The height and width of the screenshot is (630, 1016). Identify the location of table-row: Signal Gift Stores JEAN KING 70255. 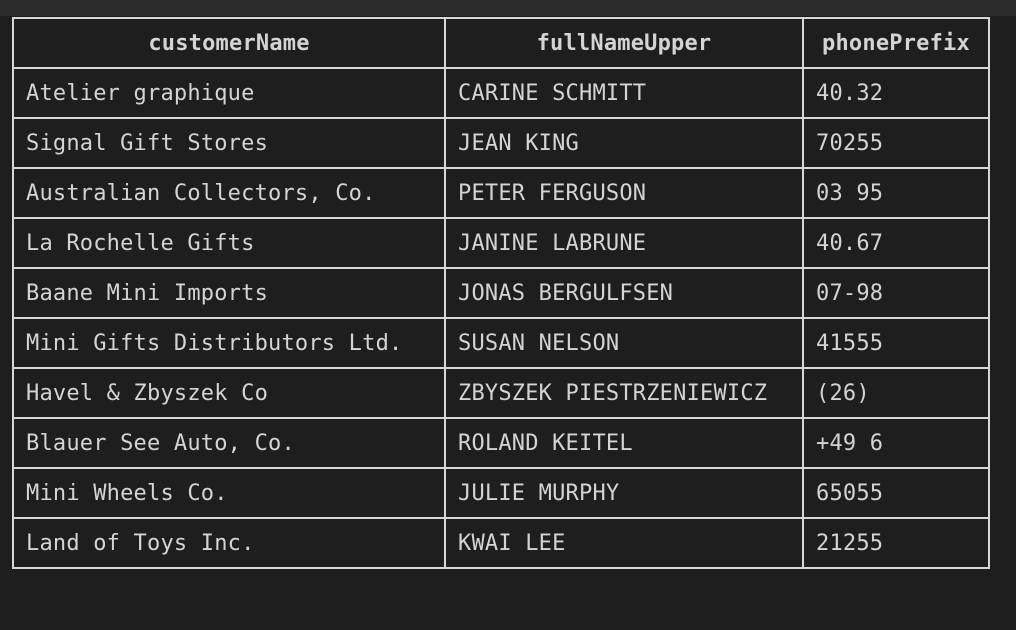
(501, 143).